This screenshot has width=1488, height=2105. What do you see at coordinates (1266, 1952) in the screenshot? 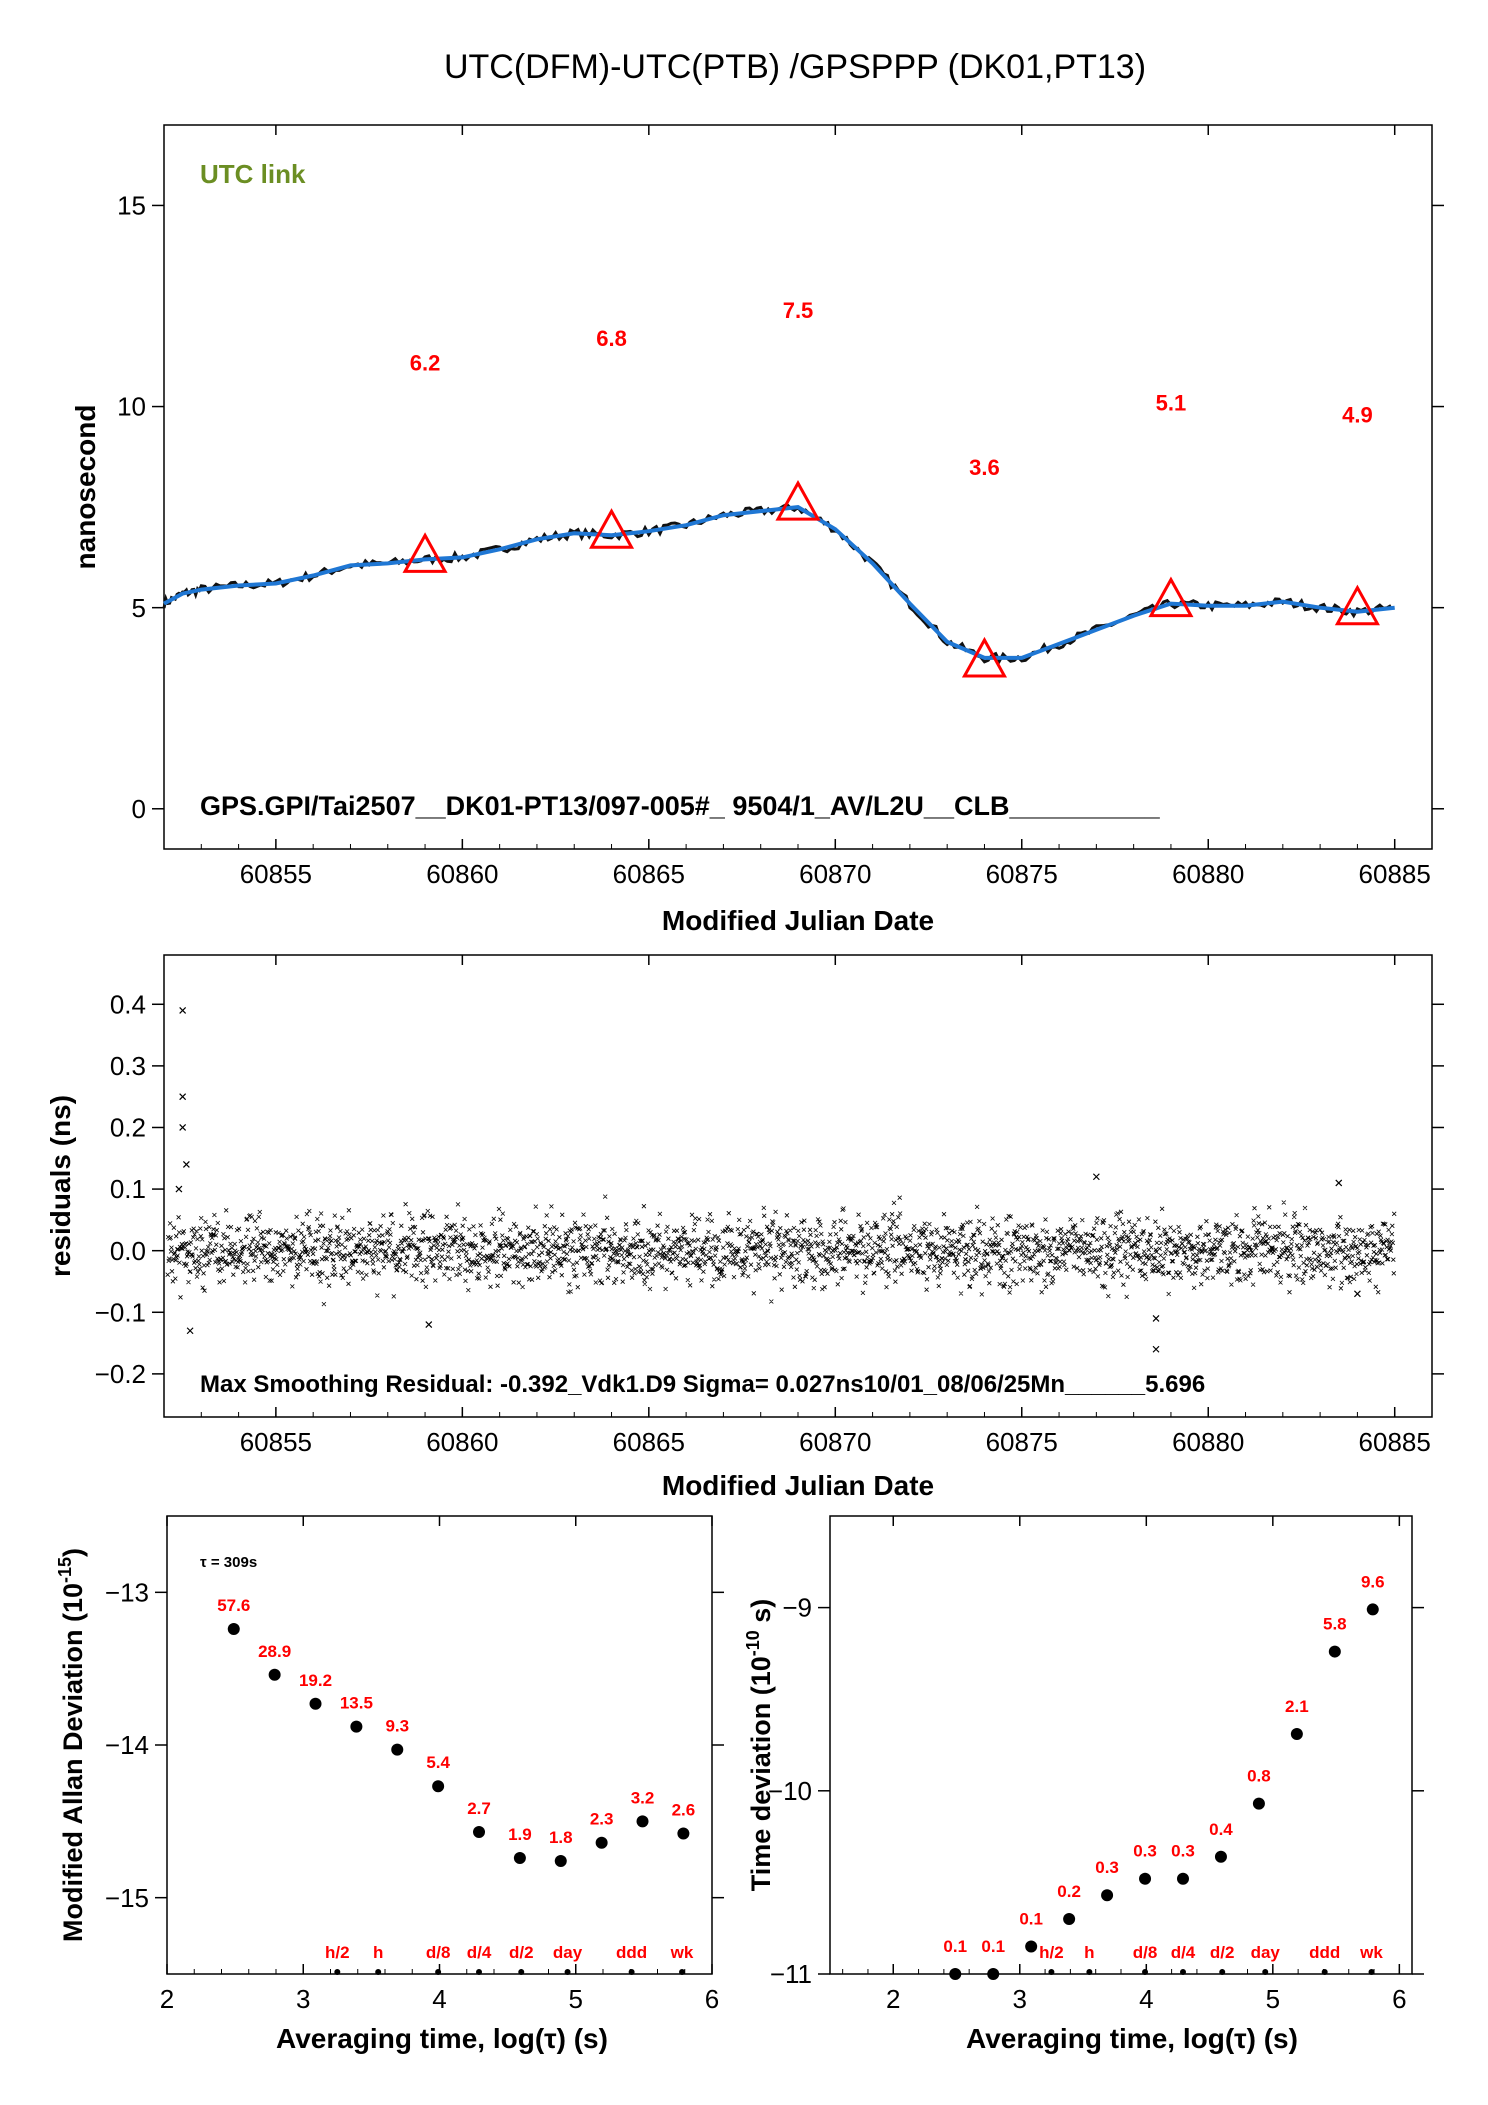
I see `tdev-time-marker-label: day` at bounding box center [1266, 1952].